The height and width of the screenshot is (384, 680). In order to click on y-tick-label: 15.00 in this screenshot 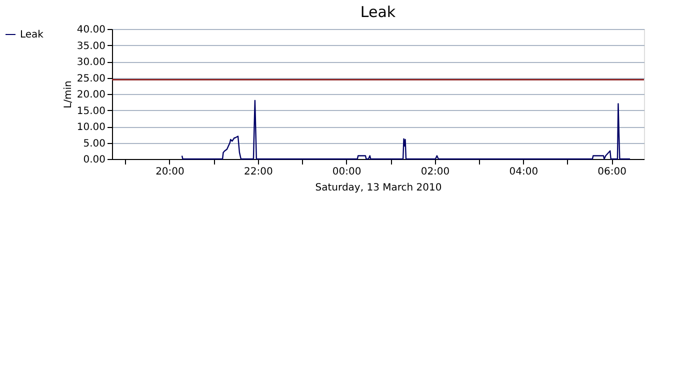, I will do `click(91, 111)`.